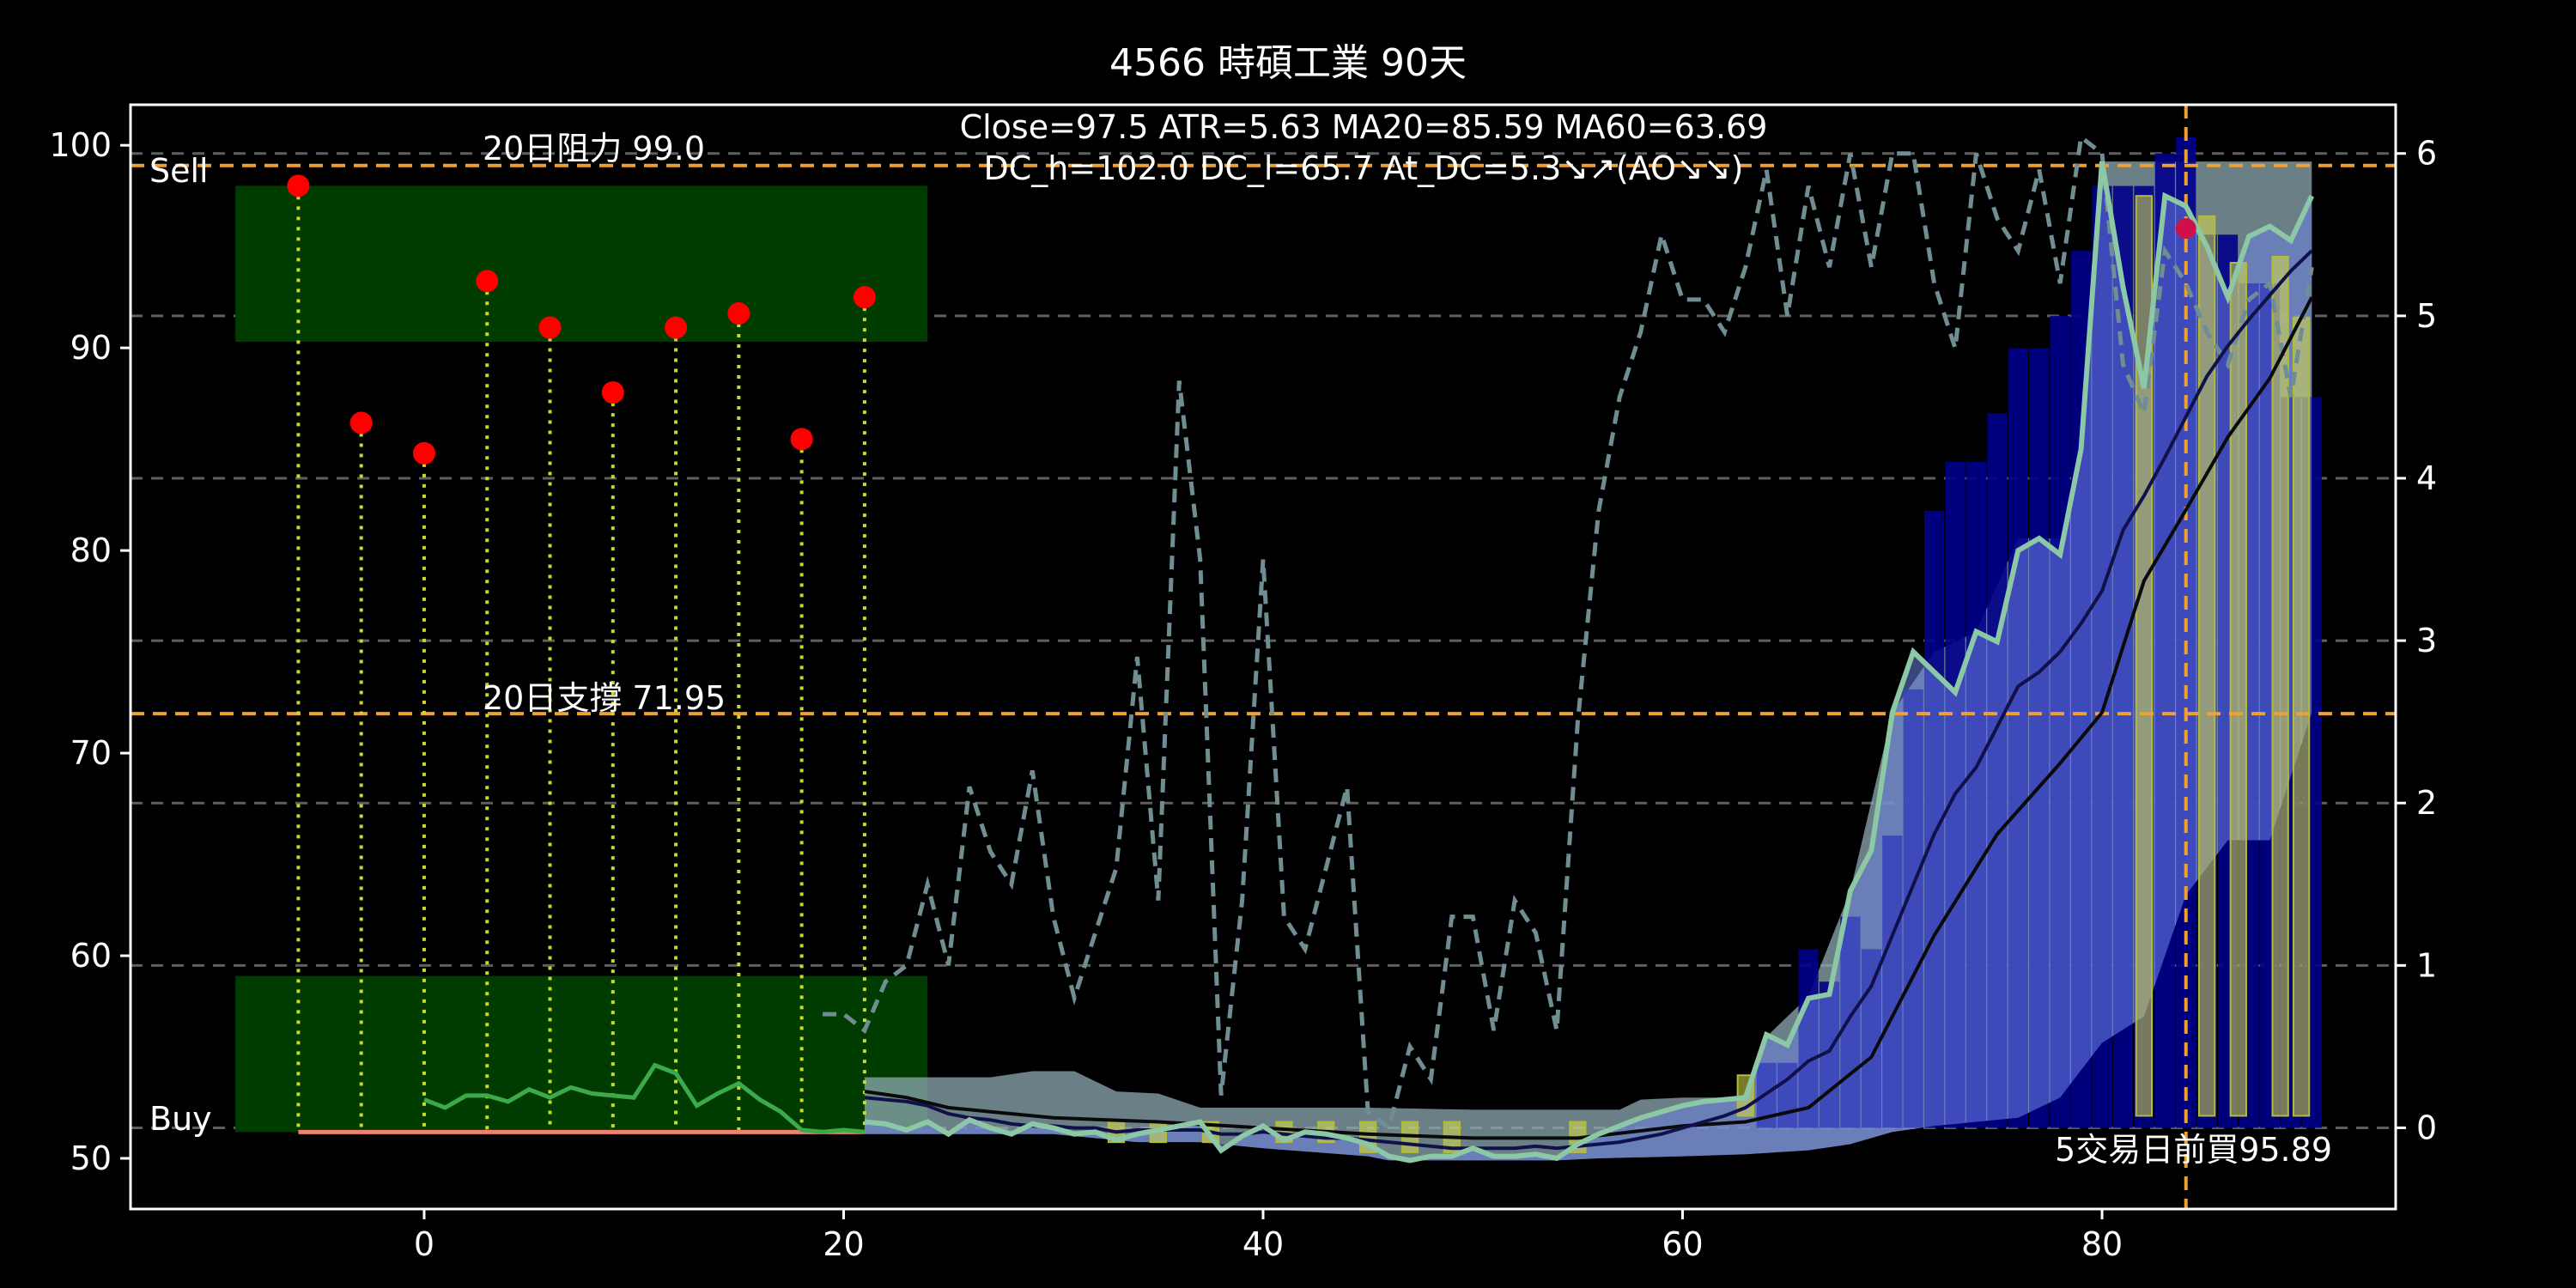 This screenshot has width=2576, height=1288. What do you see at coordinates (180, 1119) in the screenshot?
I see `buy-zone-label: Buy` at bounding box center [180, 1119].